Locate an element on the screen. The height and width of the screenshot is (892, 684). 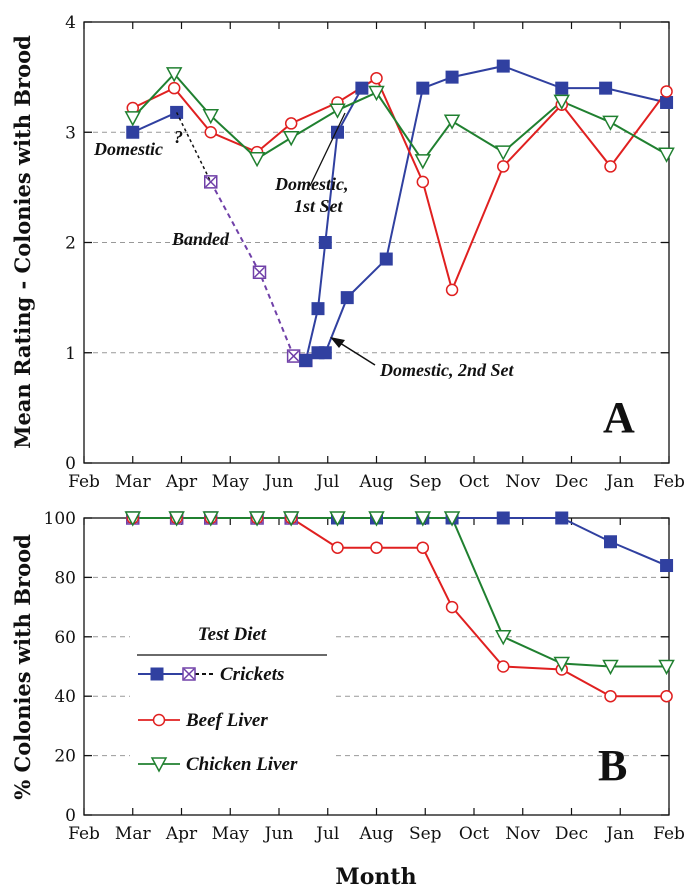
panel-a-y-tick-label: 0 is located at coordinates (70, 464).